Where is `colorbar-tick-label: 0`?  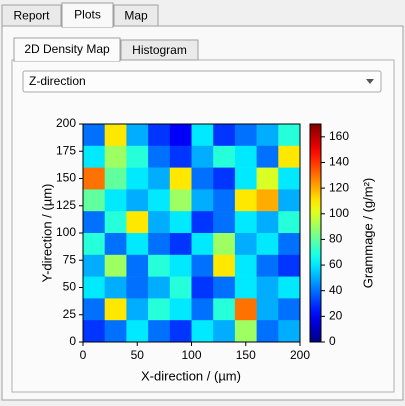 colorbar-tick-label: 0 is located at coordinates (332, 341).